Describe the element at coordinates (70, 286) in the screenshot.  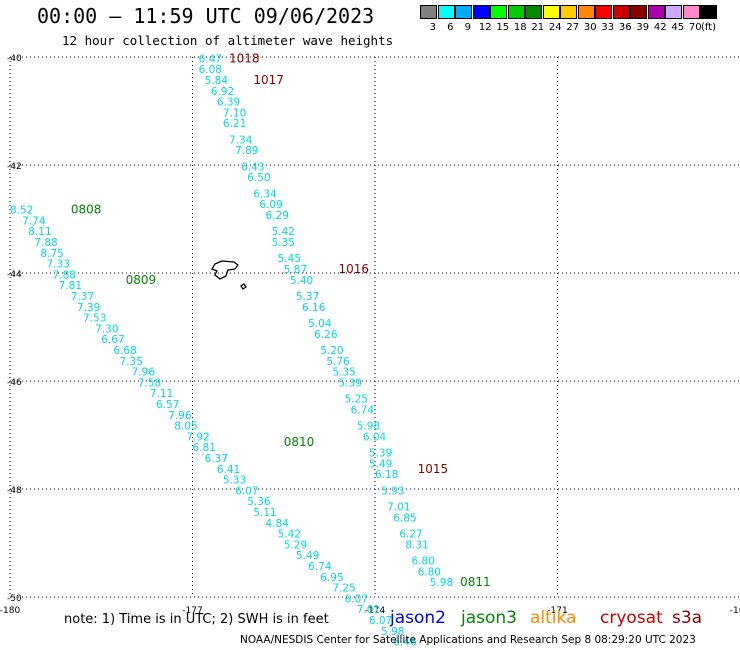
I see `wave-height-value: 7.81` at that location.